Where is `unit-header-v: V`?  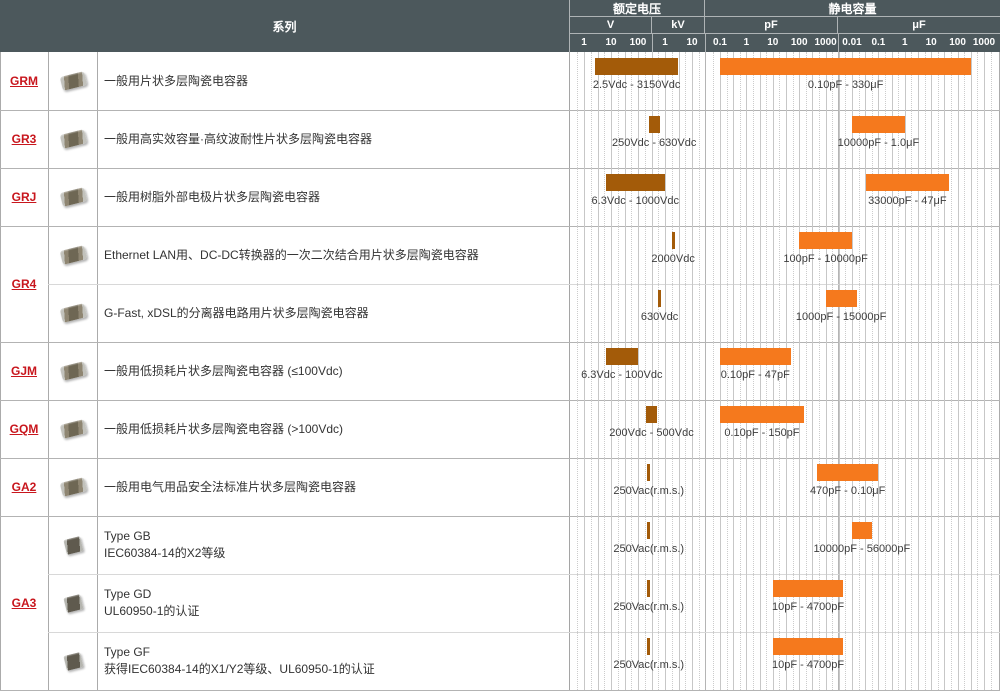 unit-header-v: V is located at coordinates (611, 25).